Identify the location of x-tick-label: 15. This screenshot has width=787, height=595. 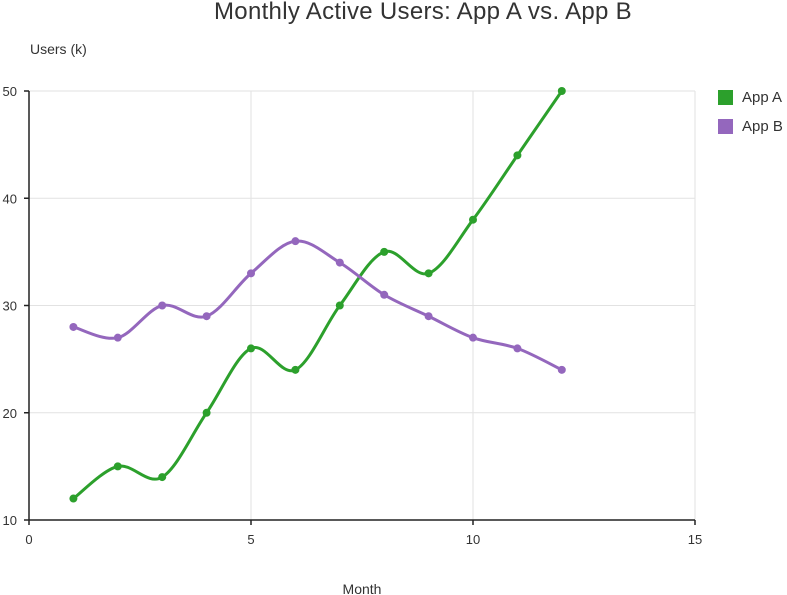
(695, 539).